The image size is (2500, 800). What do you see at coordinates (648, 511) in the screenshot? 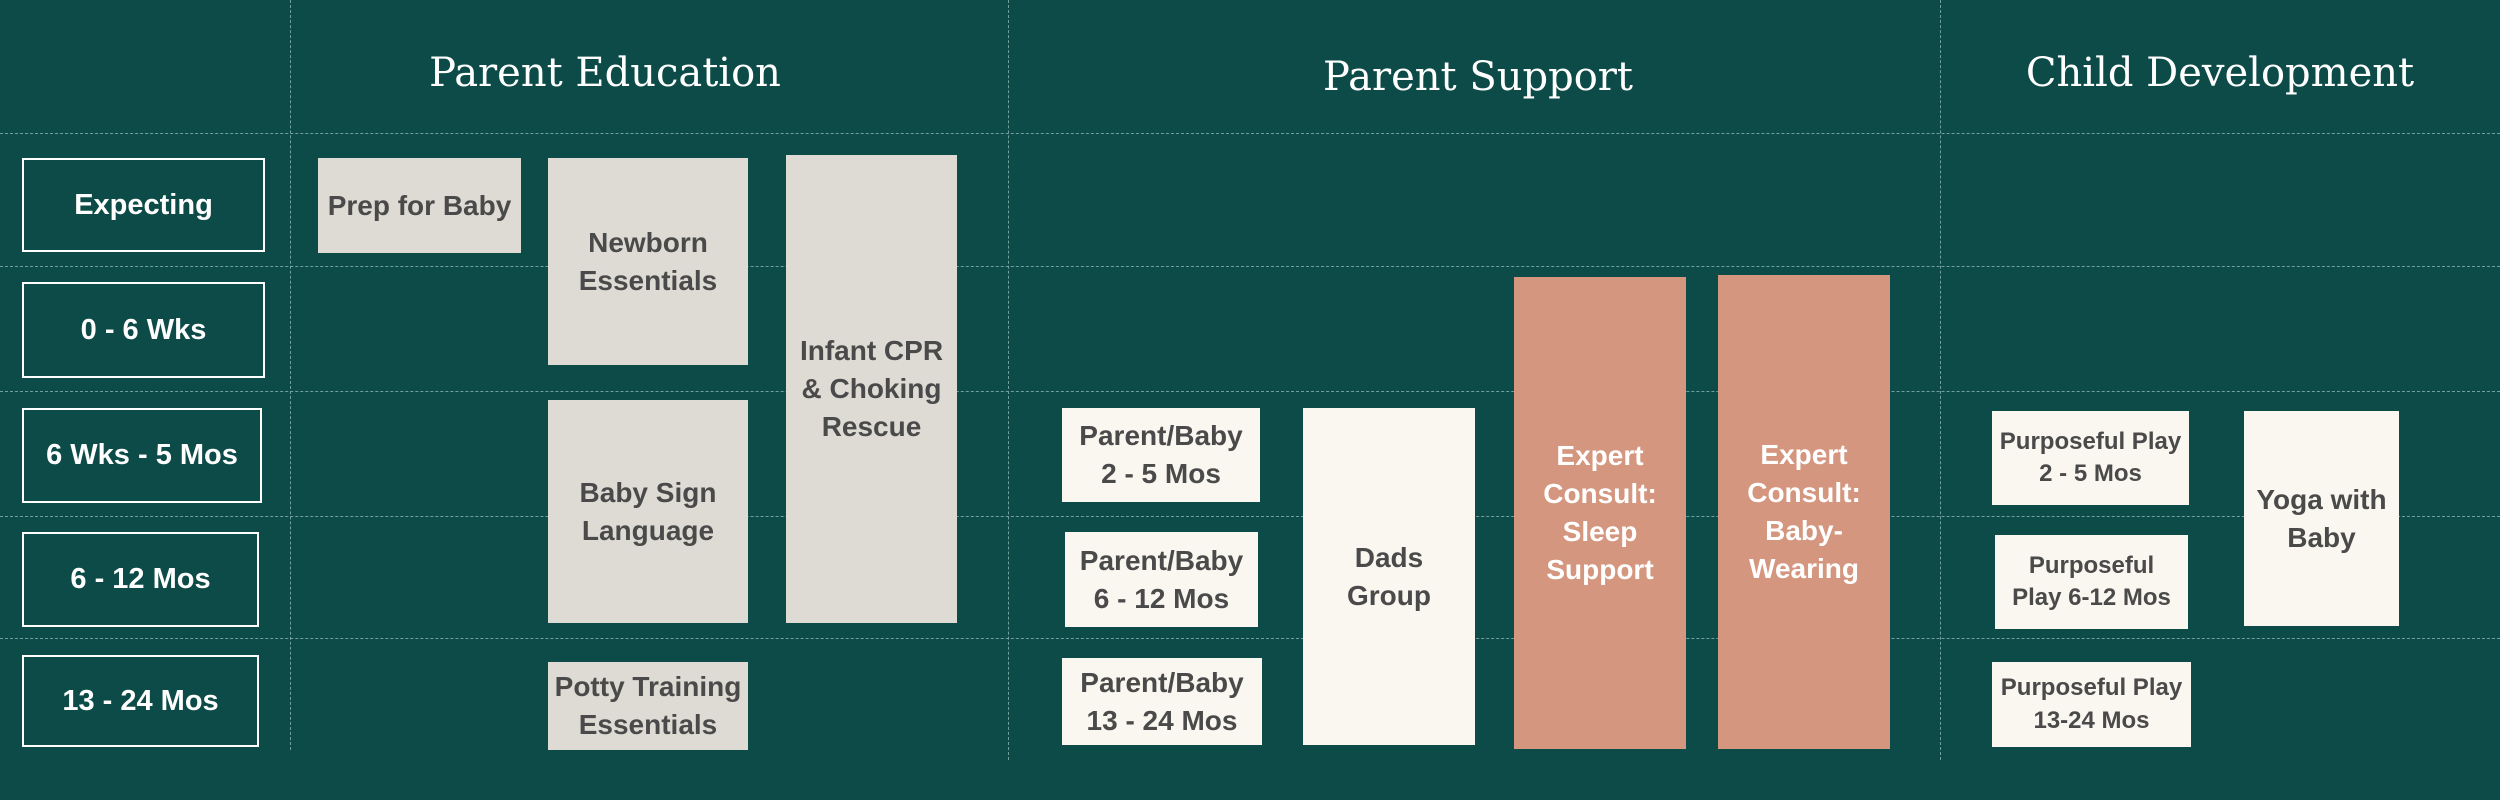
I see `program-baby-sign-language: Baby Sign Language` at bounding box center [648, 511].